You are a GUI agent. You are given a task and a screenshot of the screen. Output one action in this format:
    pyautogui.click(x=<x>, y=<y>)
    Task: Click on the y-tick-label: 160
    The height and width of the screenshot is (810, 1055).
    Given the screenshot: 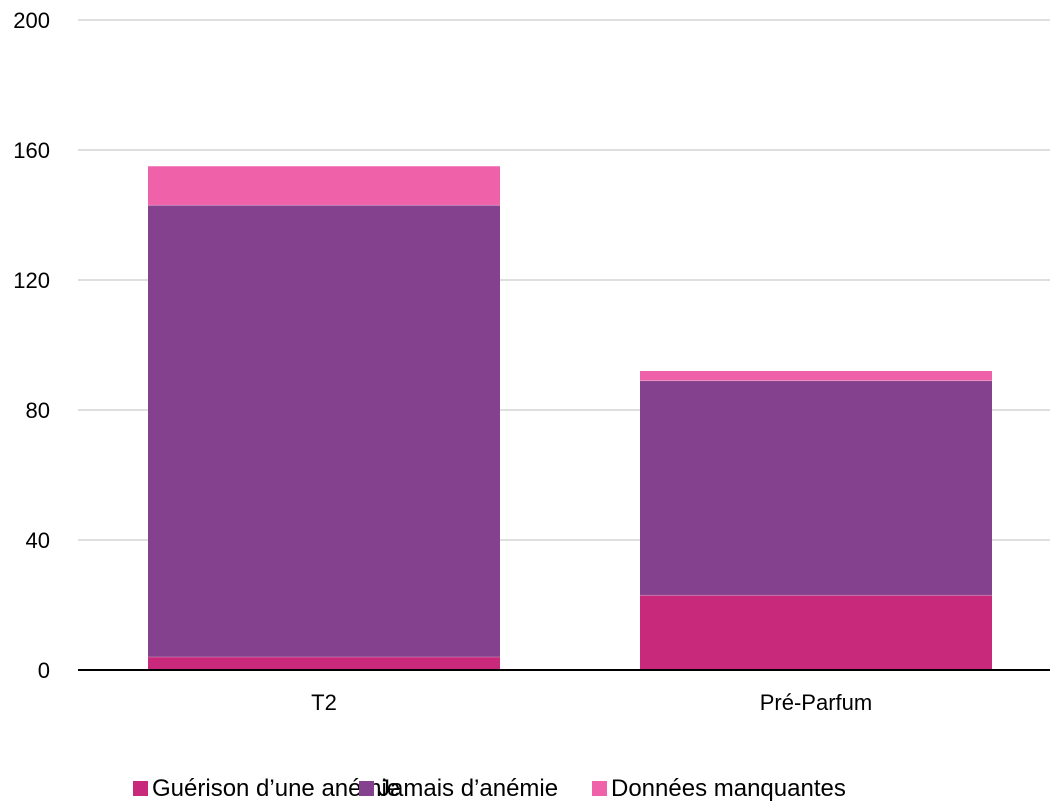 What is the action you would take?
    pyautogui.click(x=31, y=150)
    